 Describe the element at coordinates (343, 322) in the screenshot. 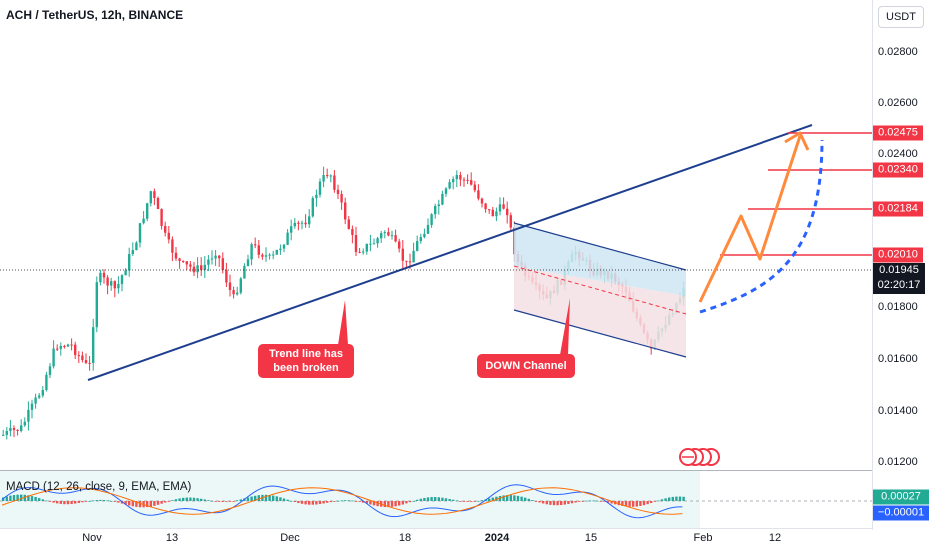

I see `trend-callout-pointer` at that location.